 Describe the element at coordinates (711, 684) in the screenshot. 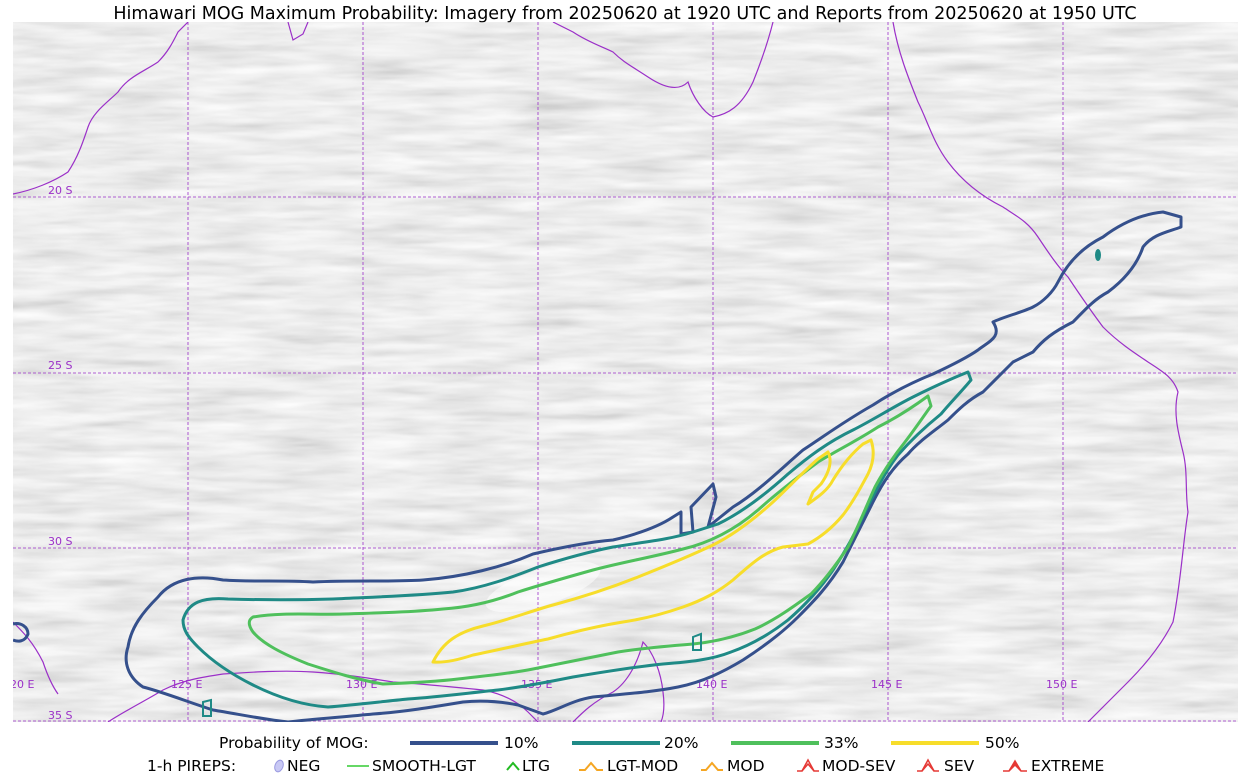

I see `lon-label-140e: 140 E` at that location.